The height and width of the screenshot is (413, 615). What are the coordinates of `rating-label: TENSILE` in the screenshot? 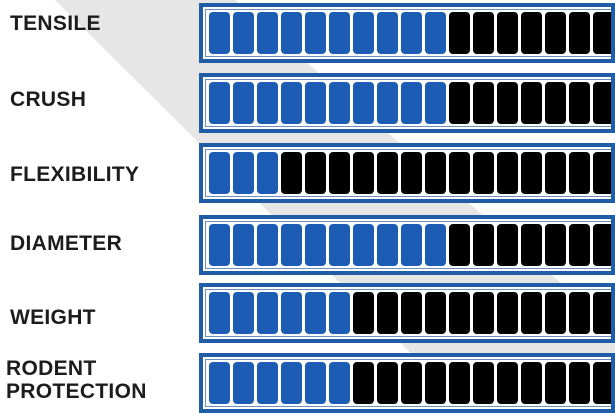 It's located at (55, 23).